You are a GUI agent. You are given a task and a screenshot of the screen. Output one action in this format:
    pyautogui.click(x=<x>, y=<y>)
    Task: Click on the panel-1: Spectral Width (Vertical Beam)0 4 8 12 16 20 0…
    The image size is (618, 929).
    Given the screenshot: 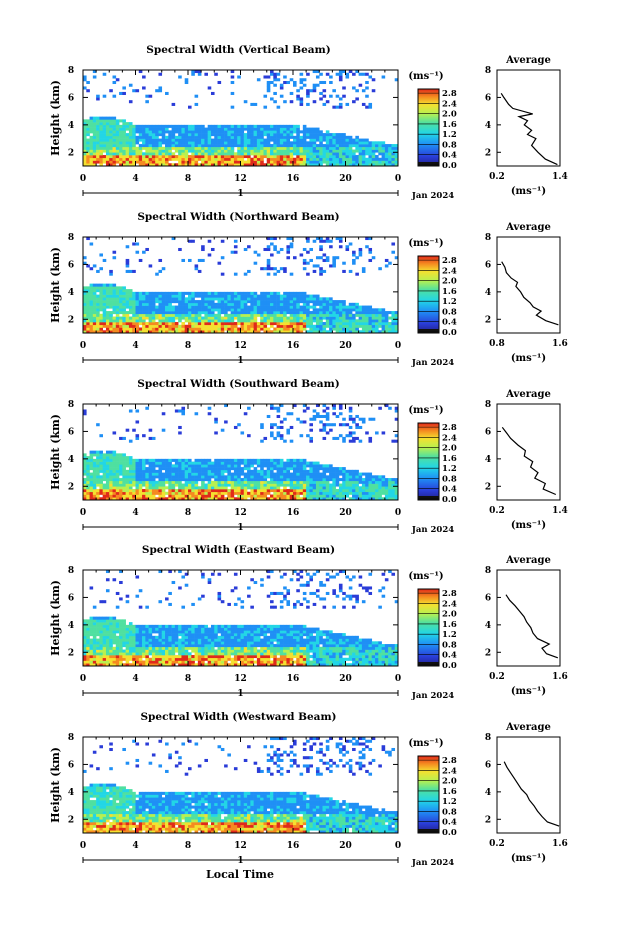 What is the action you would take?
    pyautogui.click(x=308, y=122)
    